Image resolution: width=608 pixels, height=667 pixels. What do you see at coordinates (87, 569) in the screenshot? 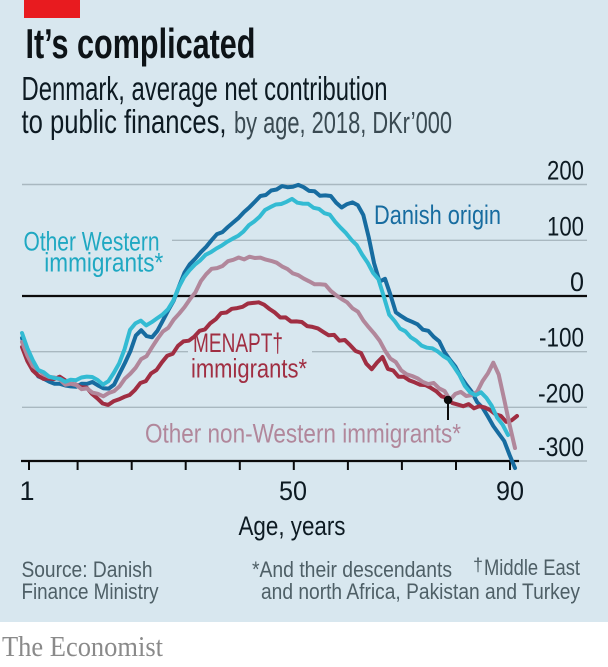
I see `svg-text: Source: Danish` at bounding box center [87, 569].